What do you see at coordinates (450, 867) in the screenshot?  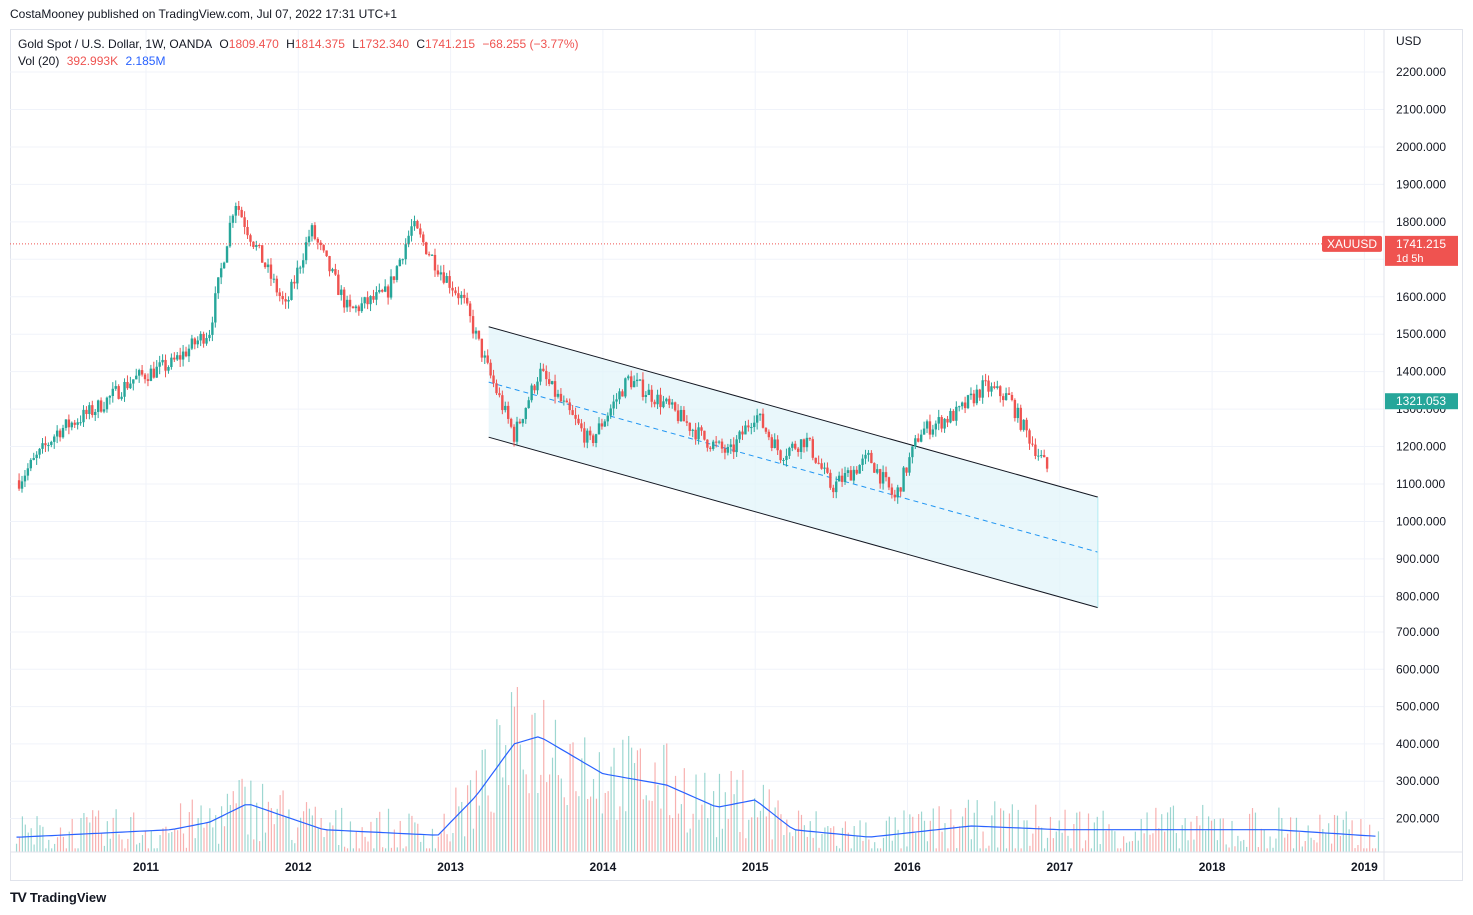 I see `x-tick-label: 2013` at bounding box center [450, 867].